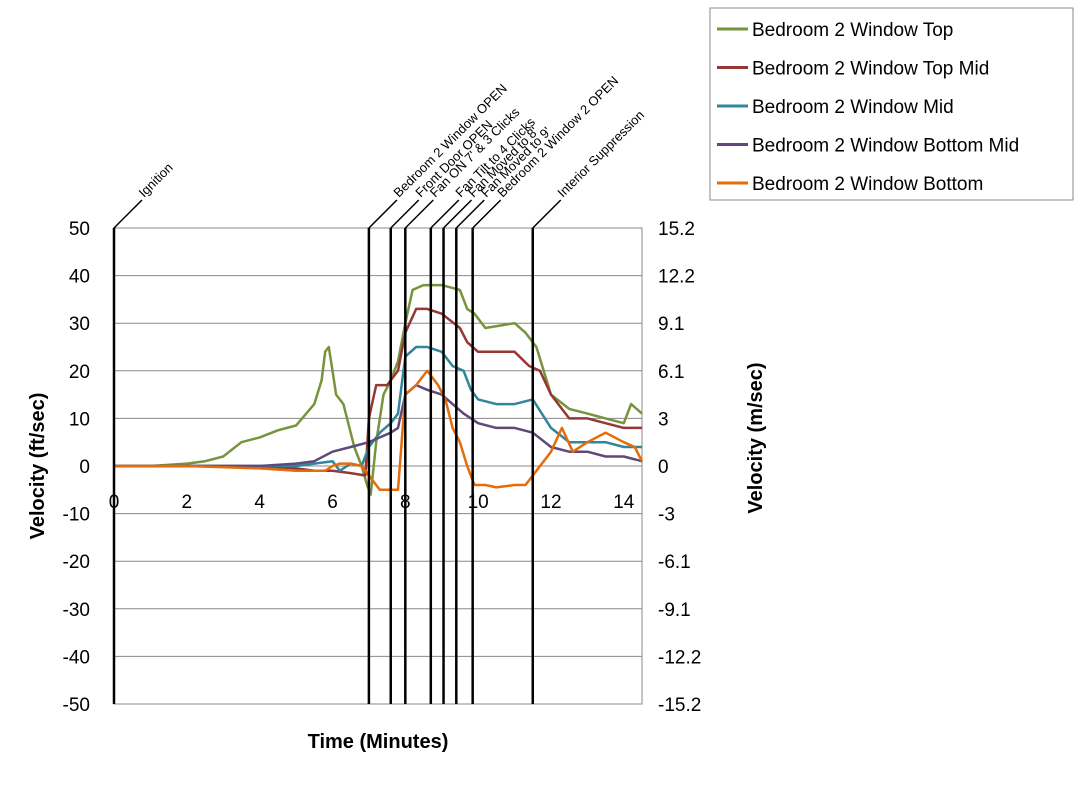 This screenshot has width=1083, height=786. Describe the element at coordinates (378, 742) in the screenshot. I see `x-axis-title: Time (Minutes)` at that location.